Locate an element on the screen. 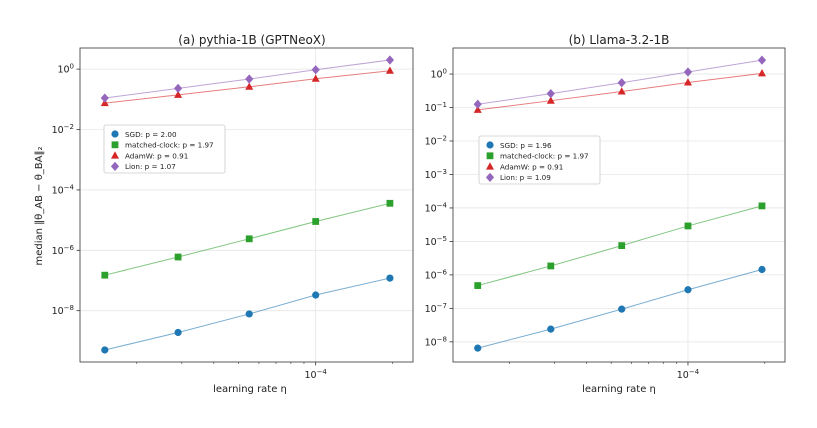  panel-b-legend-sgd-label: SGD: p = 1.96 is located at coordinates (526, 145).